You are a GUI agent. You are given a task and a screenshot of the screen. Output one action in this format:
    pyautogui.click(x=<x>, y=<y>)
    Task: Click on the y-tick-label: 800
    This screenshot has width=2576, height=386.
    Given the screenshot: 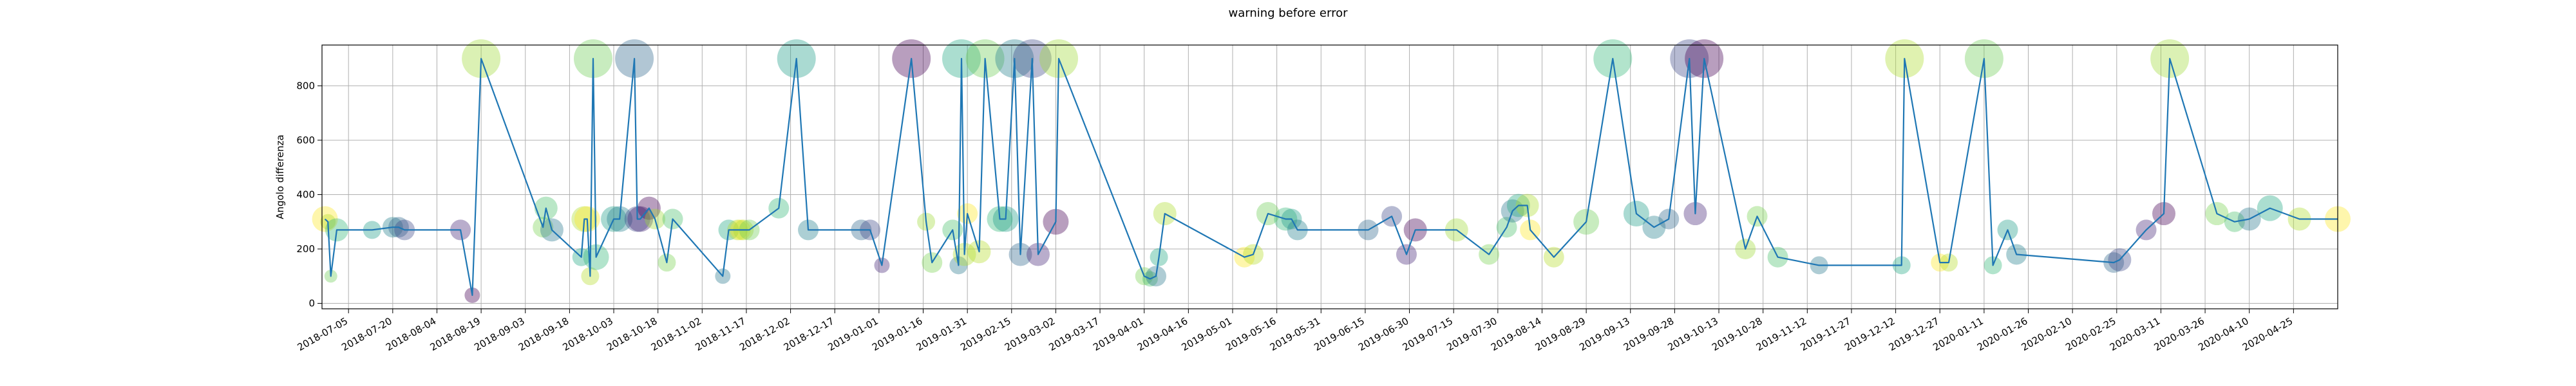 What is the action you would take?
    pyautogui.click(x=305, y=85)
    